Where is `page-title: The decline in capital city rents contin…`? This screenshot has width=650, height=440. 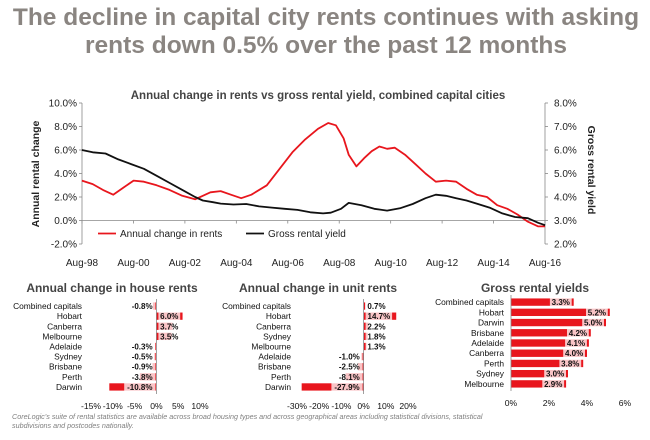
page-title: The decline in capital city rents contin… is located at coordinates (326, 31).